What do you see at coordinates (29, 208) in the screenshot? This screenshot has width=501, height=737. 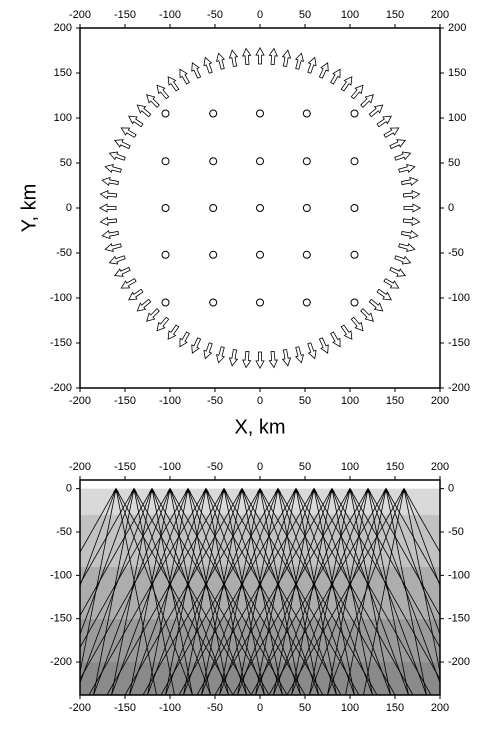 I see `y-axis-label: Y, km` at bounding box center [29, 208].